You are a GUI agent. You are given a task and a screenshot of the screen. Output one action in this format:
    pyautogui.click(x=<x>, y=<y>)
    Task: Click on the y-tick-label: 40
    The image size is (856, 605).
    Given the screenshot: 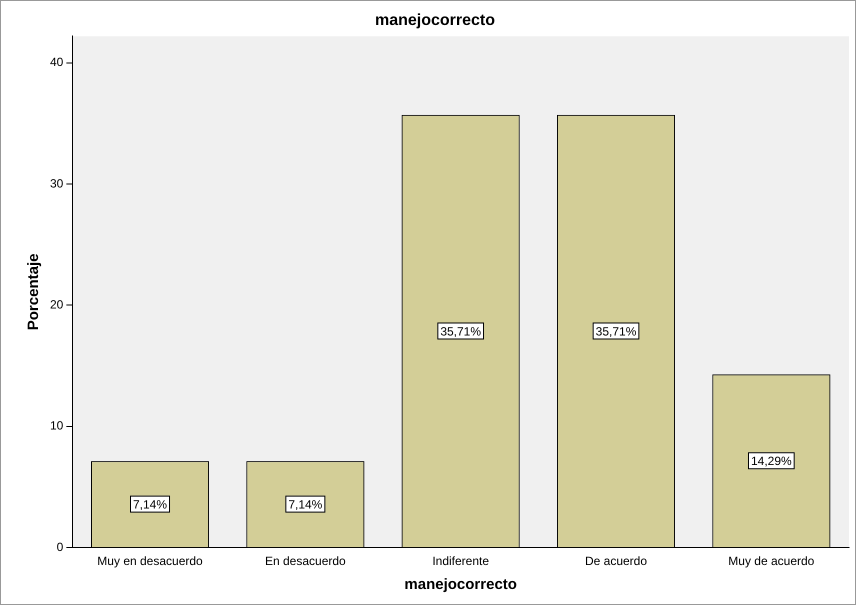 What is the action you would take?
    pyautogui.click(x=57, y=62)
    